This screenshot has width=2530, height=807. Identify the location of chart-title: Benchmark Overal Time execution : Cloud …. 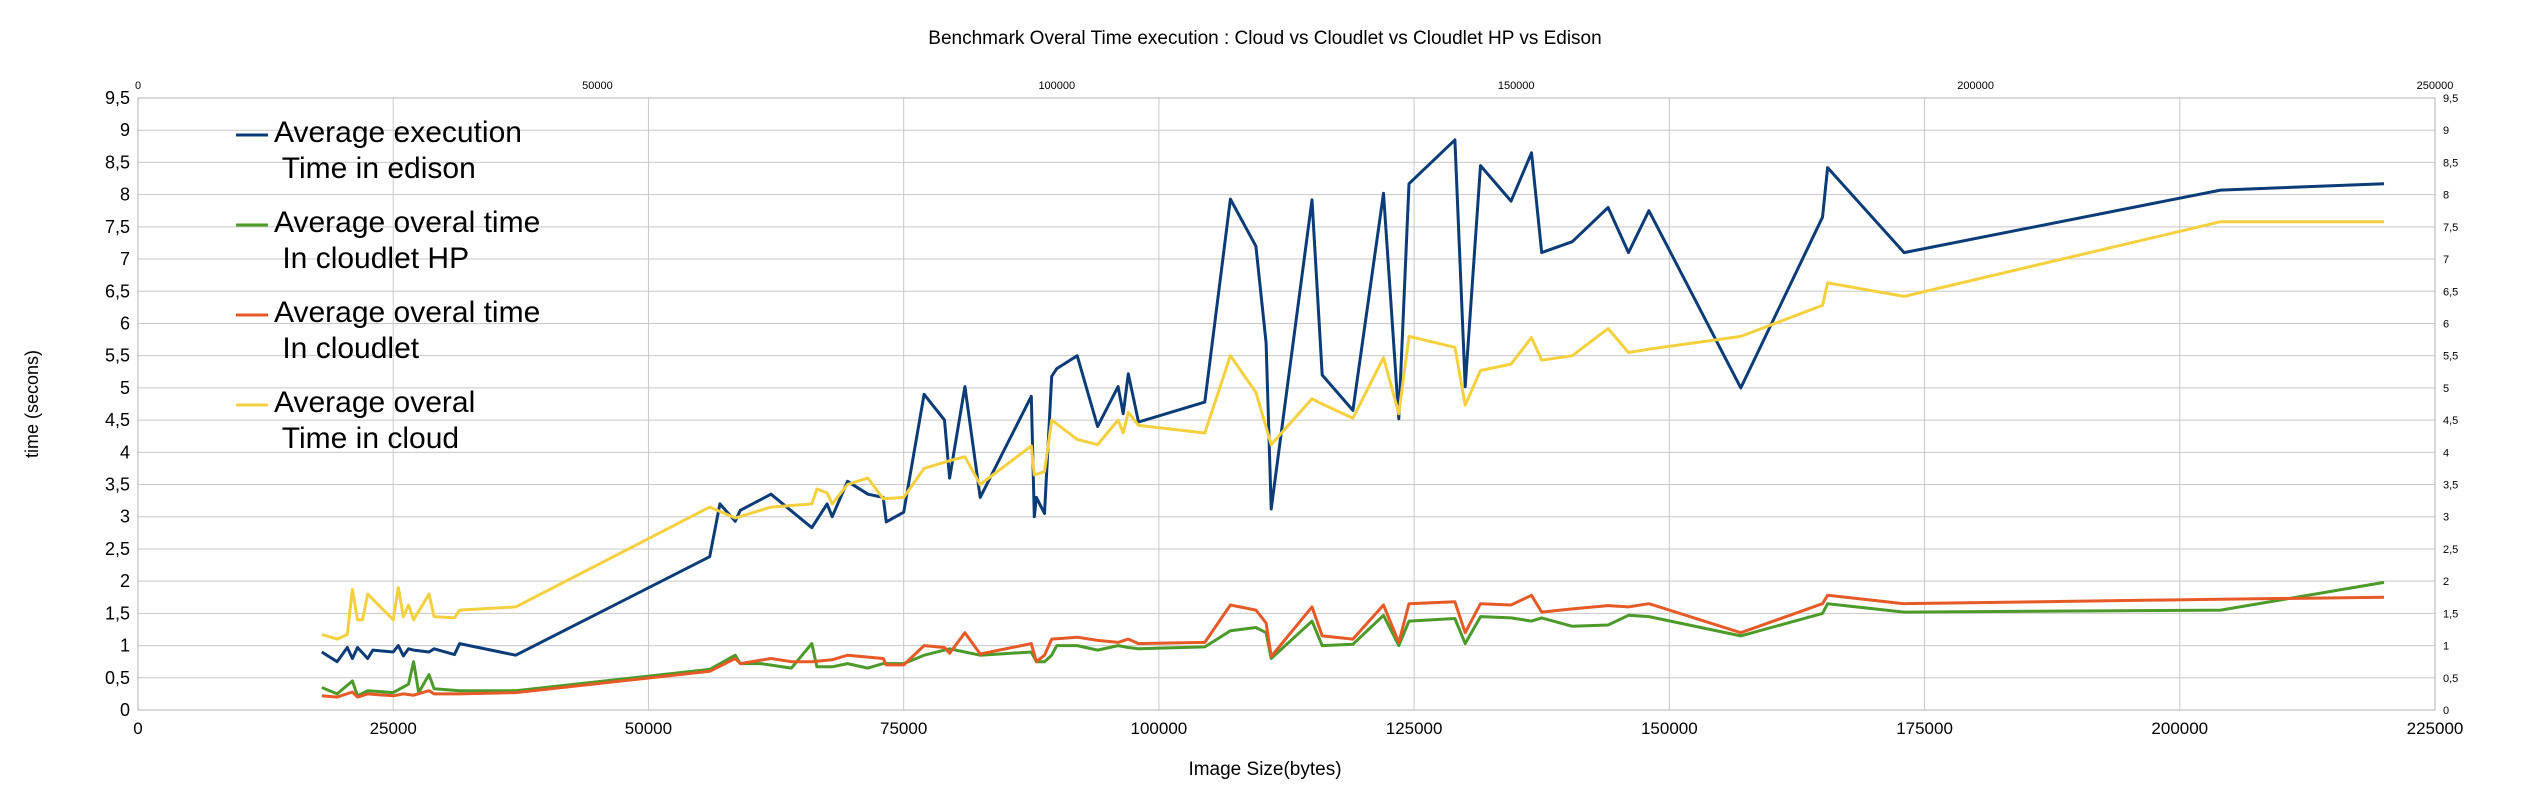
(1264, 38).